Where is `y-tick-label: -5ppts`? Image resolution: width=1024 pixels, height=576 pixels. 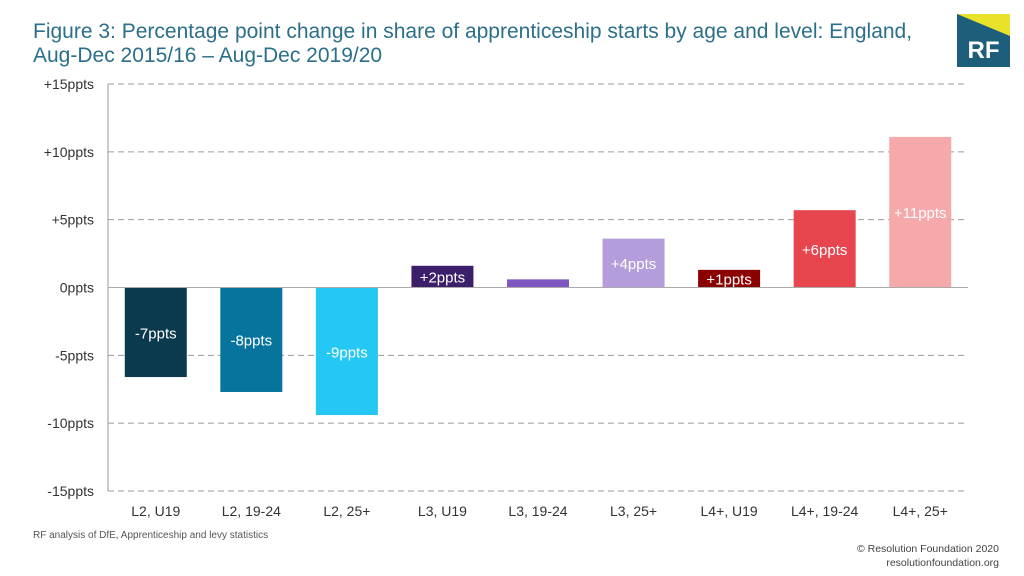
y-tick-label: -5ppts is located at coordinates (74, 355).